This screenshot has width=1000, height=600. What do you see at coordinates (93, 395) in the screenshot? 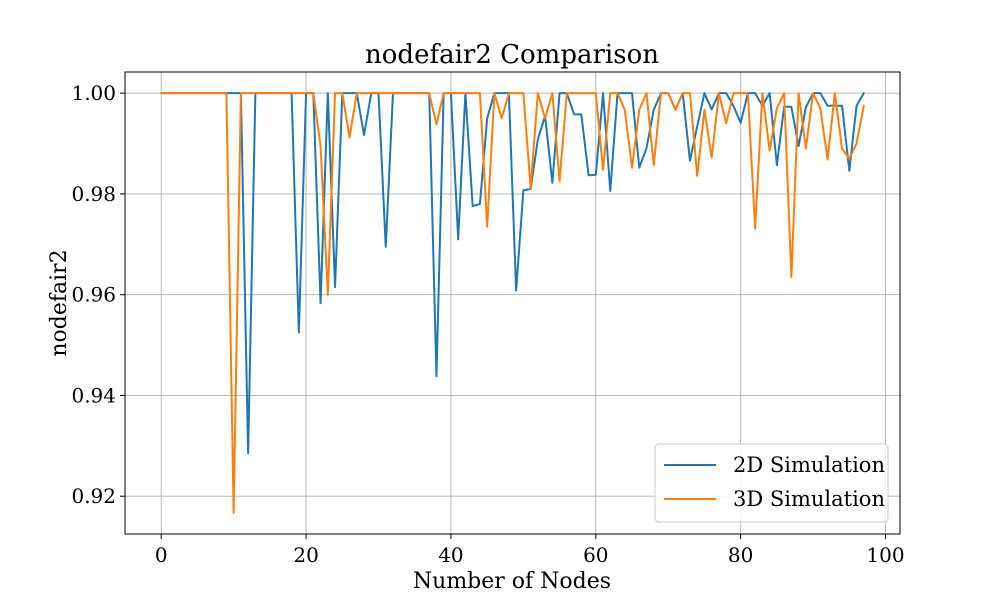
I see `y-tick-label: 0.94` at bounding box center [93, 395].